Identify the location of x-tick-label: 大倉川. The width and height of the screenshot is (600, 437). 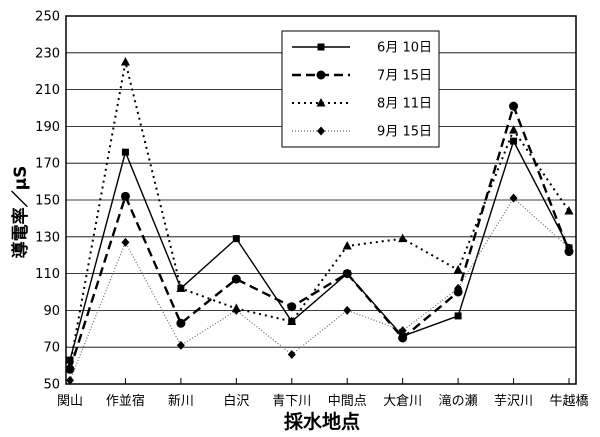
(402, 401).